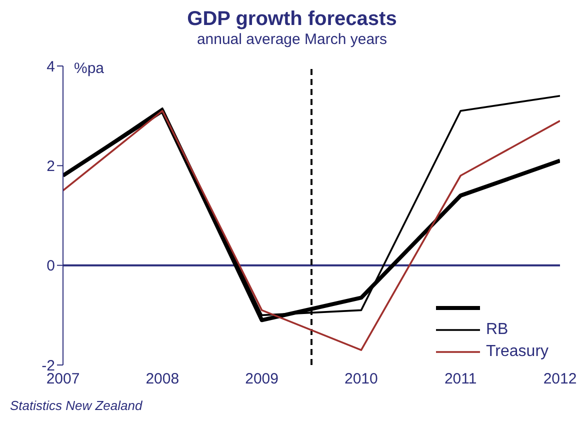 The height and width of the screenshot is (423, 584). What do you see at coordinates (292, 39) in the screenshot?
I see `chart-subtitle: annual average March years` at bounding box center [292, 39].